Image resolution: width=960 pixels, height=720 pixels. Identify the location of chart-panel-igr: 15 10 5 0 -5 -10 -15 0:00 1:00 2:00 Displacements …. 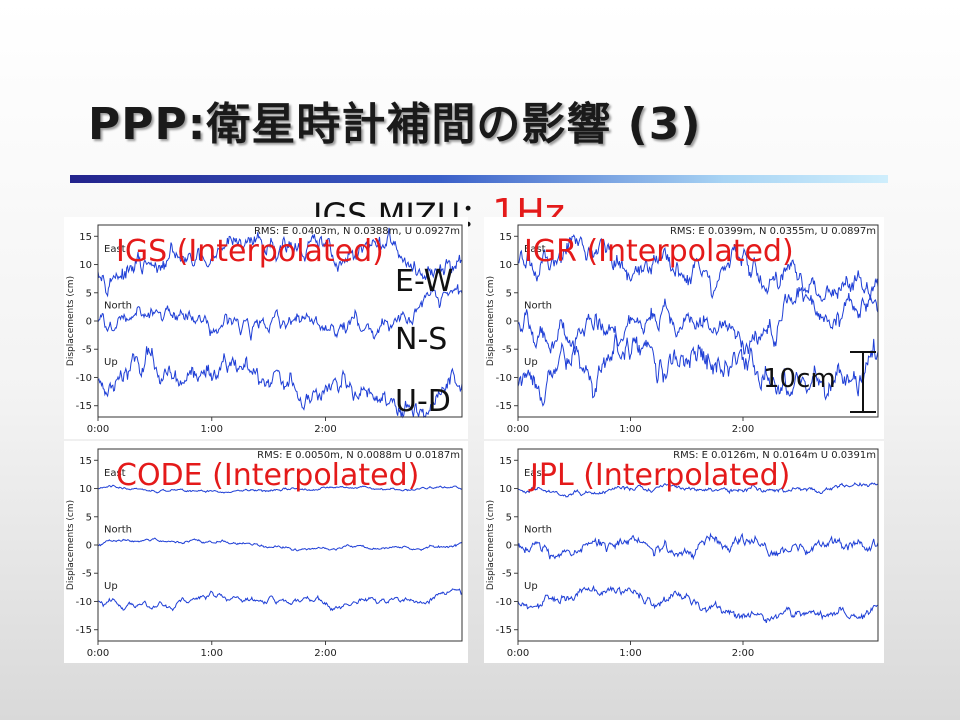
(684, 328).